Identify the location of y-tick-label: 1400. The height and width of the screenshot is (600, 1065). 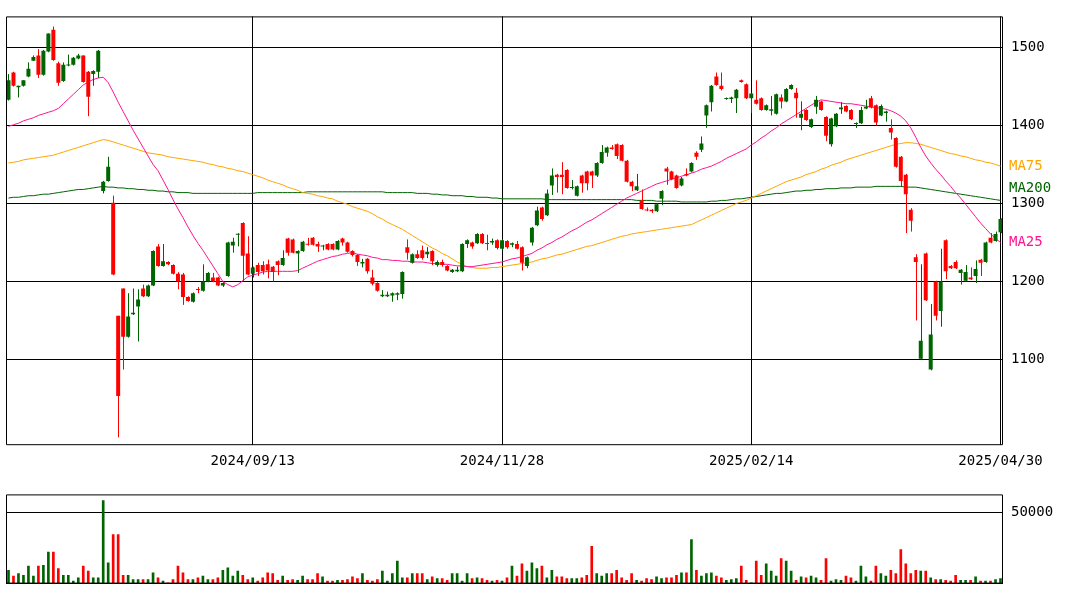
(1028, 124).